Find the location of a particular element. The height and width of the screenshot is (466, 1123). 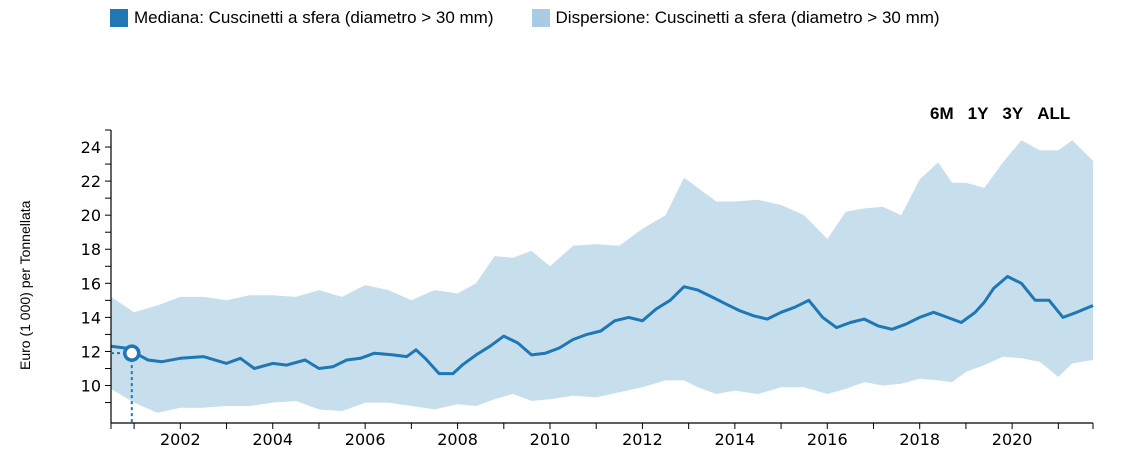

x-tick-label: 2008 is located at coordinates (457, 439).